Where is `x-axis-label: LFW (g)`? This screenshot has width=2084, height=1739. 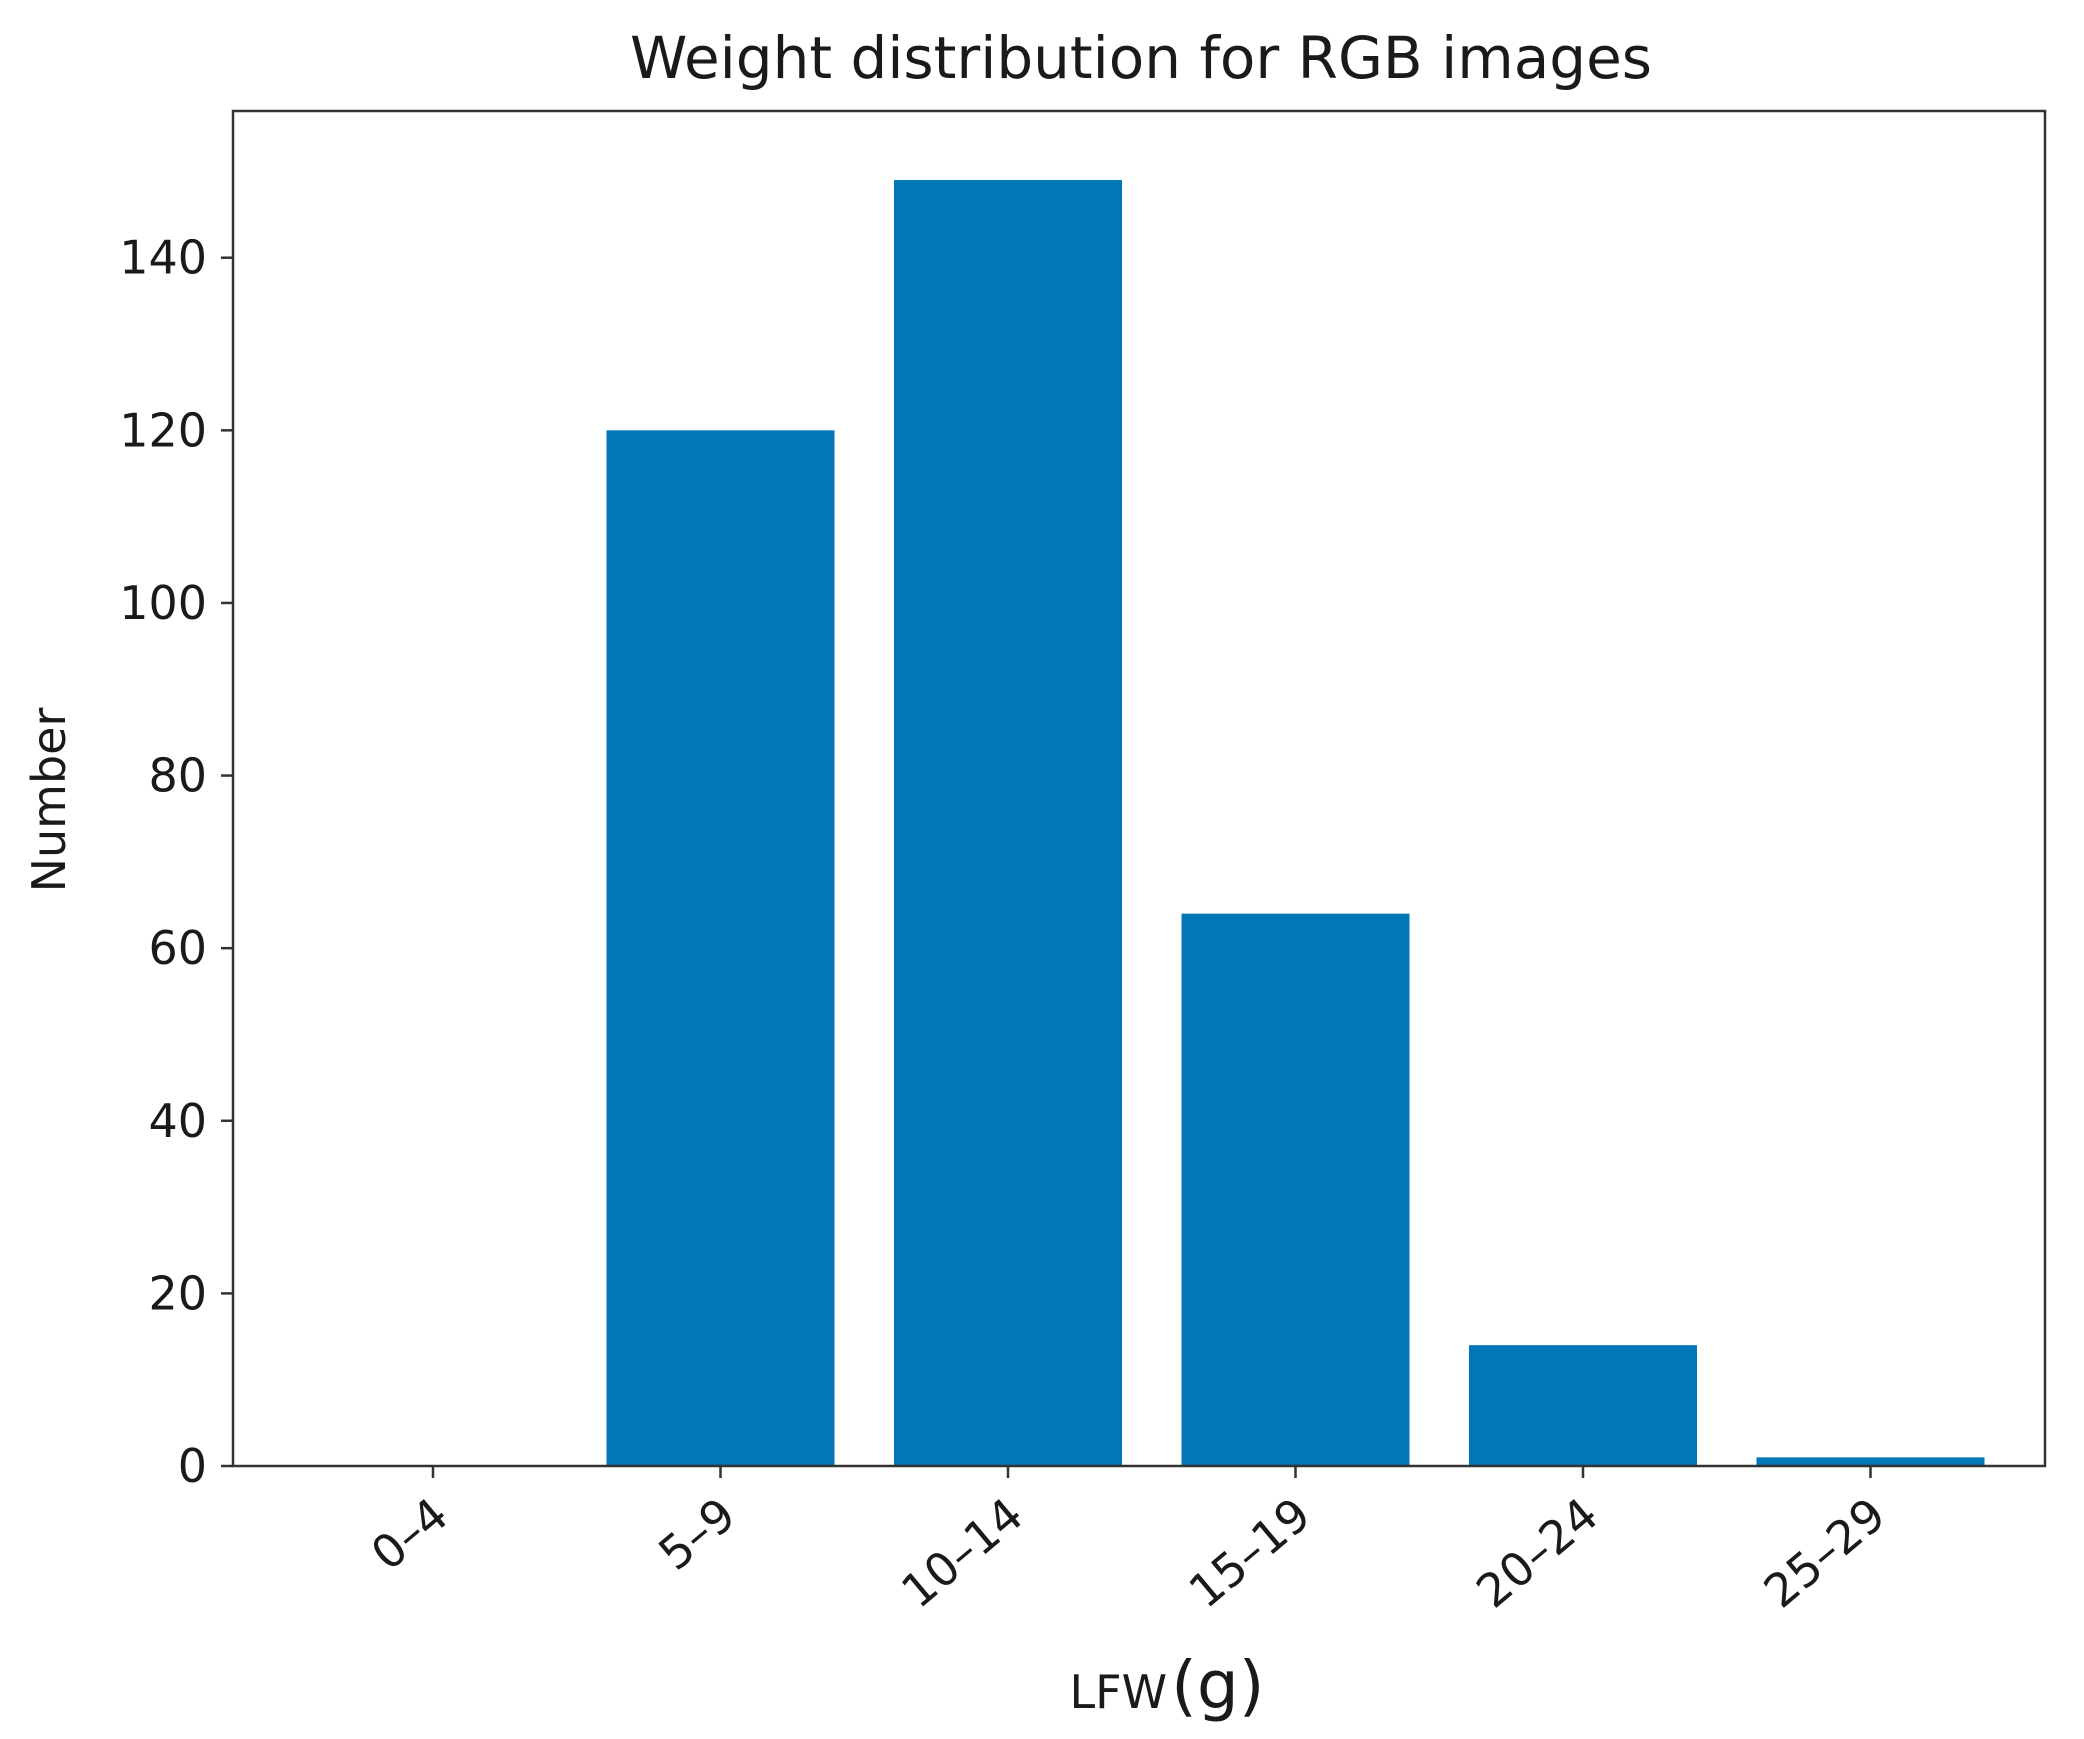
x-axis-label: LFW (g) is located at coordinates (1167, 1685).